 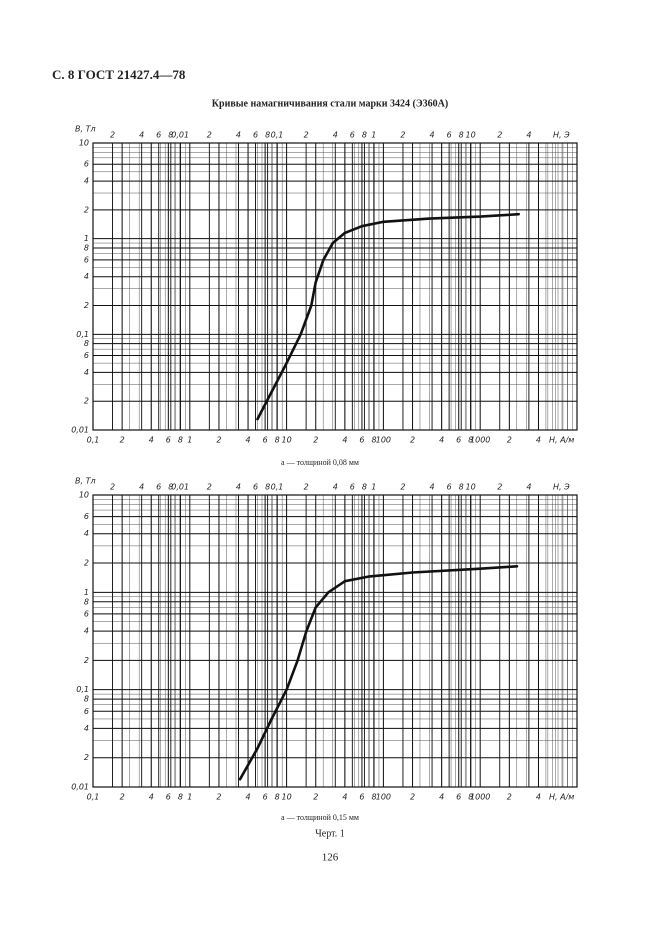 What do you see at coordinates (85, 481) in the screenshot?
I see `y-axis-label: B, Тл` at bounding box center [85, 481].